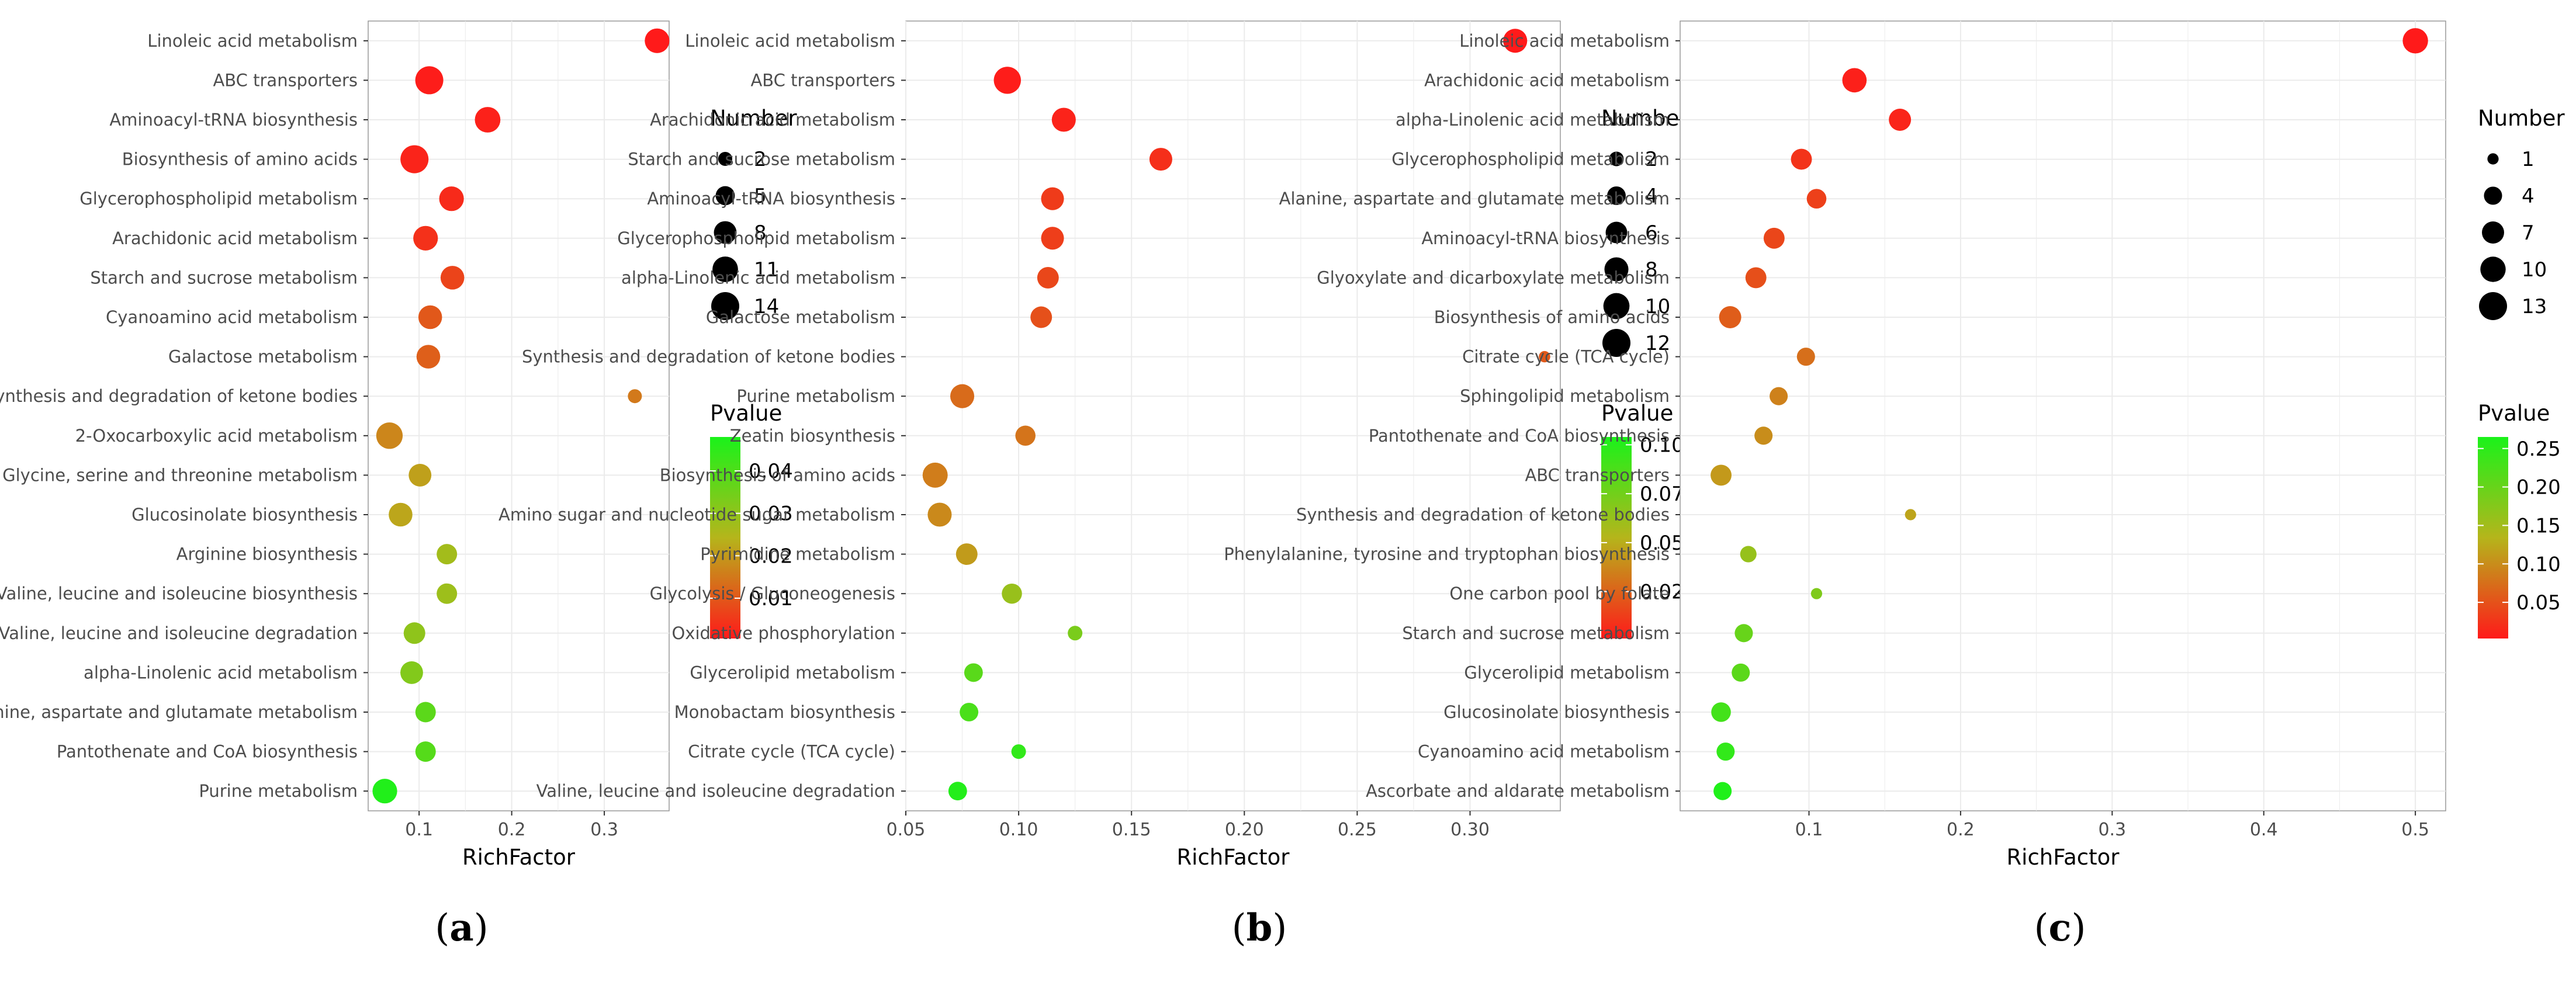 The height and width of the screenshot is (982, 2576). What do you see at coordinates (2528, 159) in the screenshot?
I see `size-legend-label: 1` at bounding box center [2528, 159].